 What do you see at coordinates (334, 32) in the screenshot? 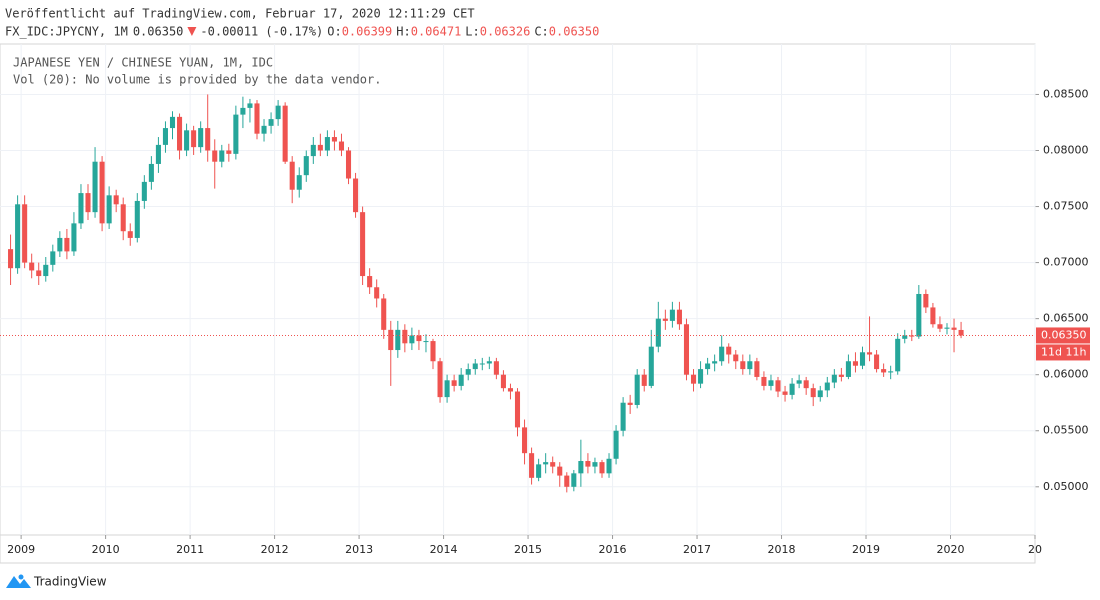
I see `ohlc-key: O:` at bounding box center [334, 32].